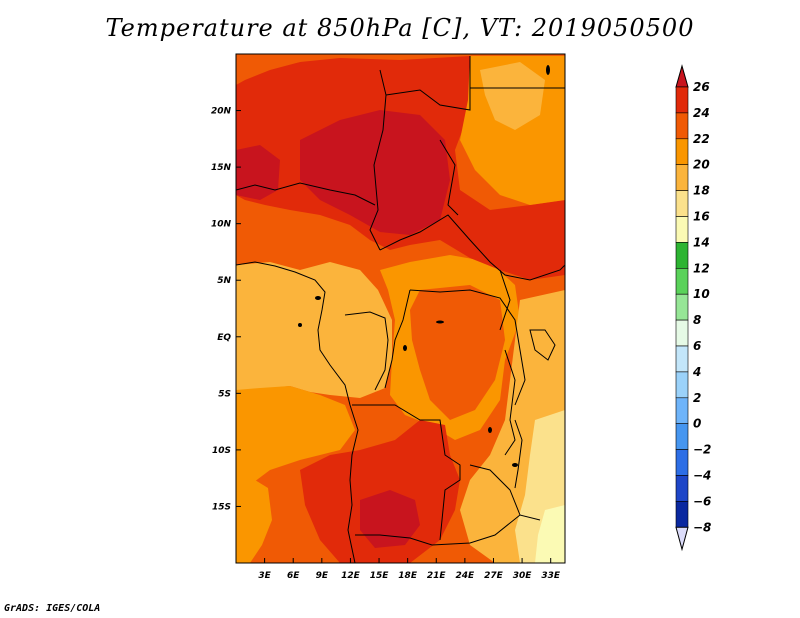 The width and height of the screenshot is (800, 618). Describe the element at coordinates (702, 476) in the screenshot. I see `colorbar-label: −4` at that location.